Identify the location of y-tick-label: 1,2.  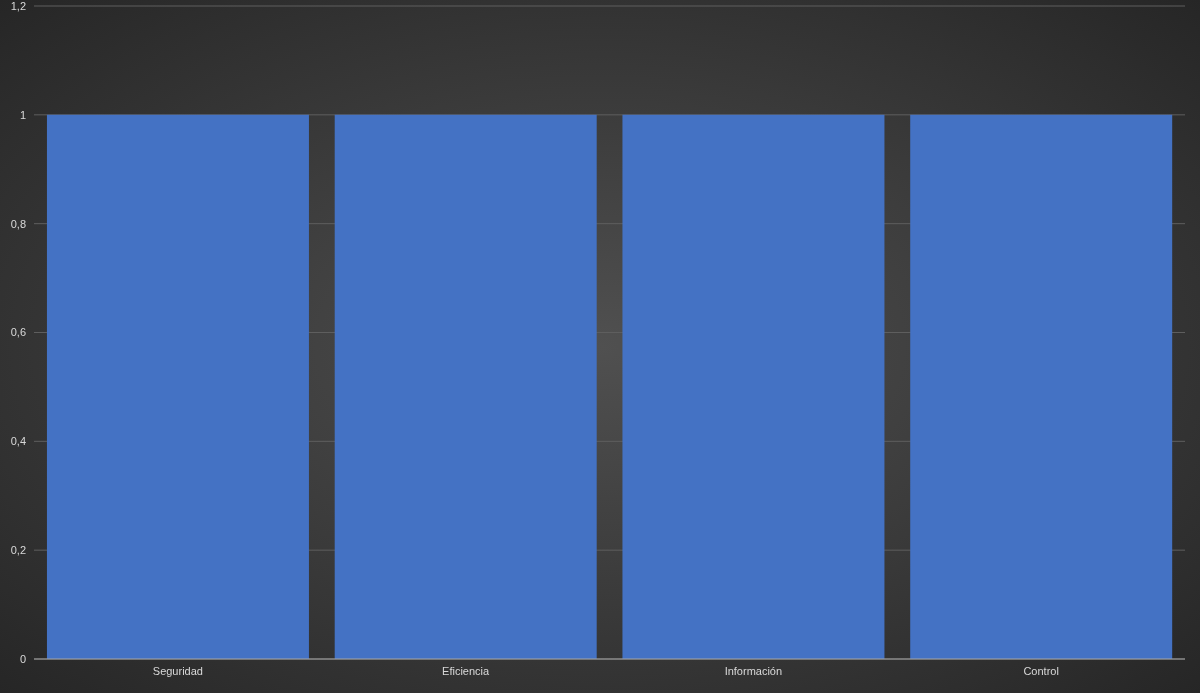
(18, 6).